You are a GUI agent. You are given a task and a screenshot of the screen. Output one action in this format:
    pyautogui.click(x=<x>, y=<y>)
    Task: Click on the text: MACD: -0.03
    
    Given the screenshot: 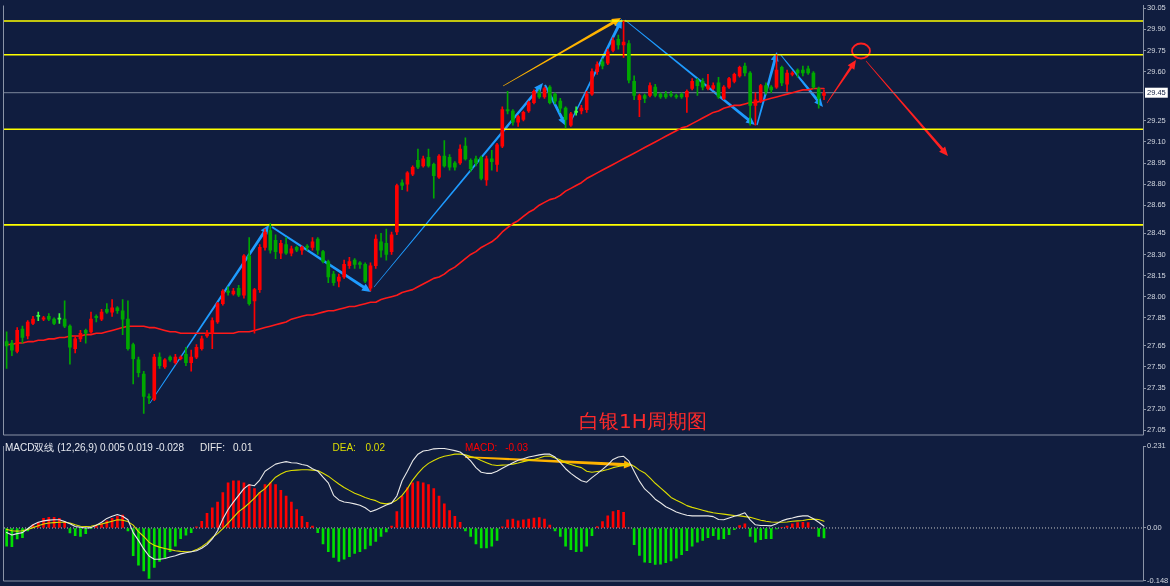 What is the action you would take?
    pyautogui.click(x=497, y=447)
    